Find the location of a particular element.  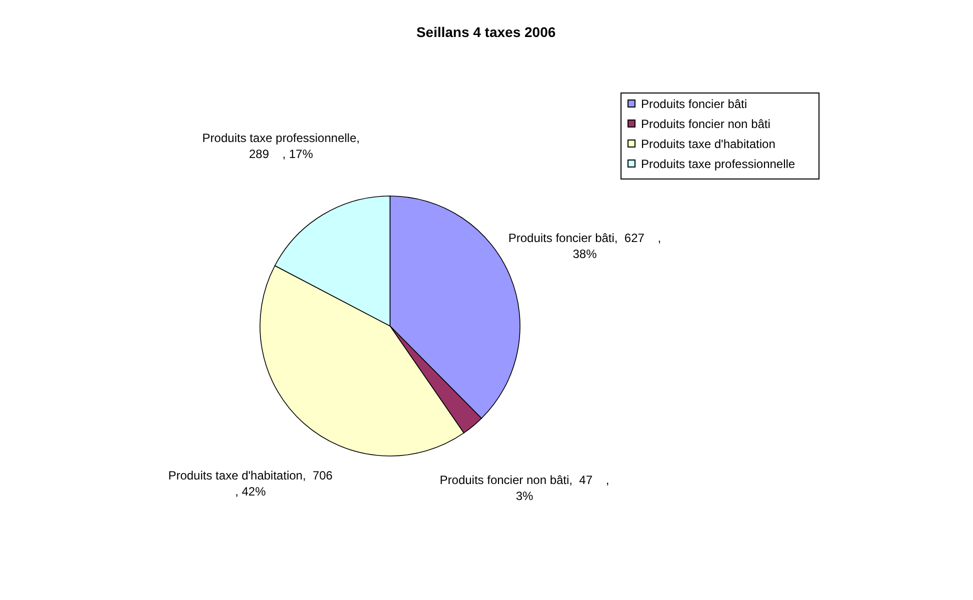

legend-label: Produits foncier non bâti is located at coordinates (705, 124).